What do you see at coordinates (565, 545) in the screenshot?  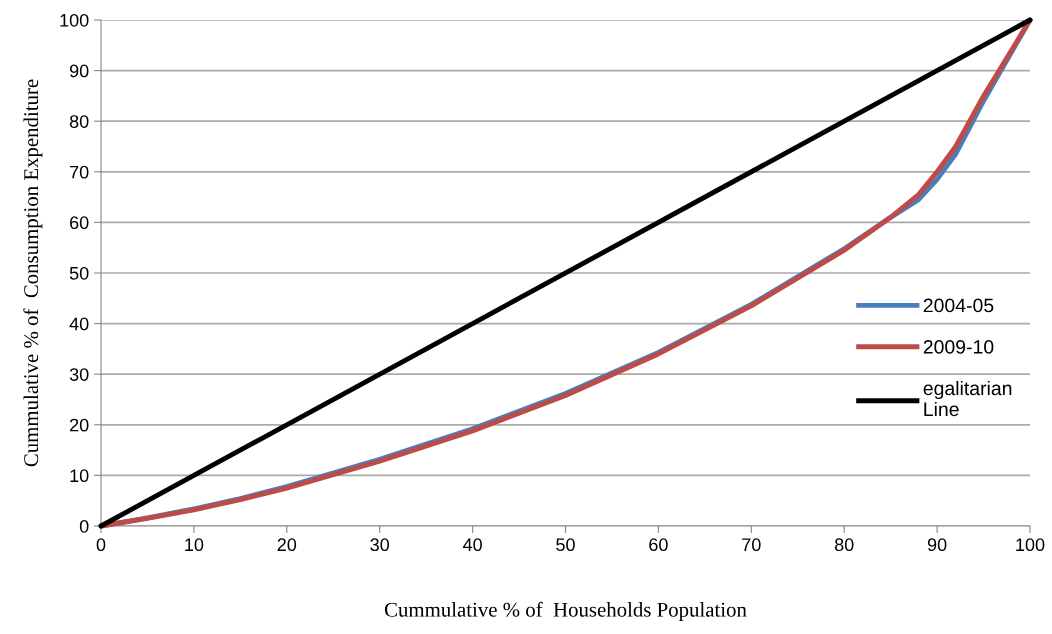 I see `x-tick-label: 50` at bounding box center [565, 545].